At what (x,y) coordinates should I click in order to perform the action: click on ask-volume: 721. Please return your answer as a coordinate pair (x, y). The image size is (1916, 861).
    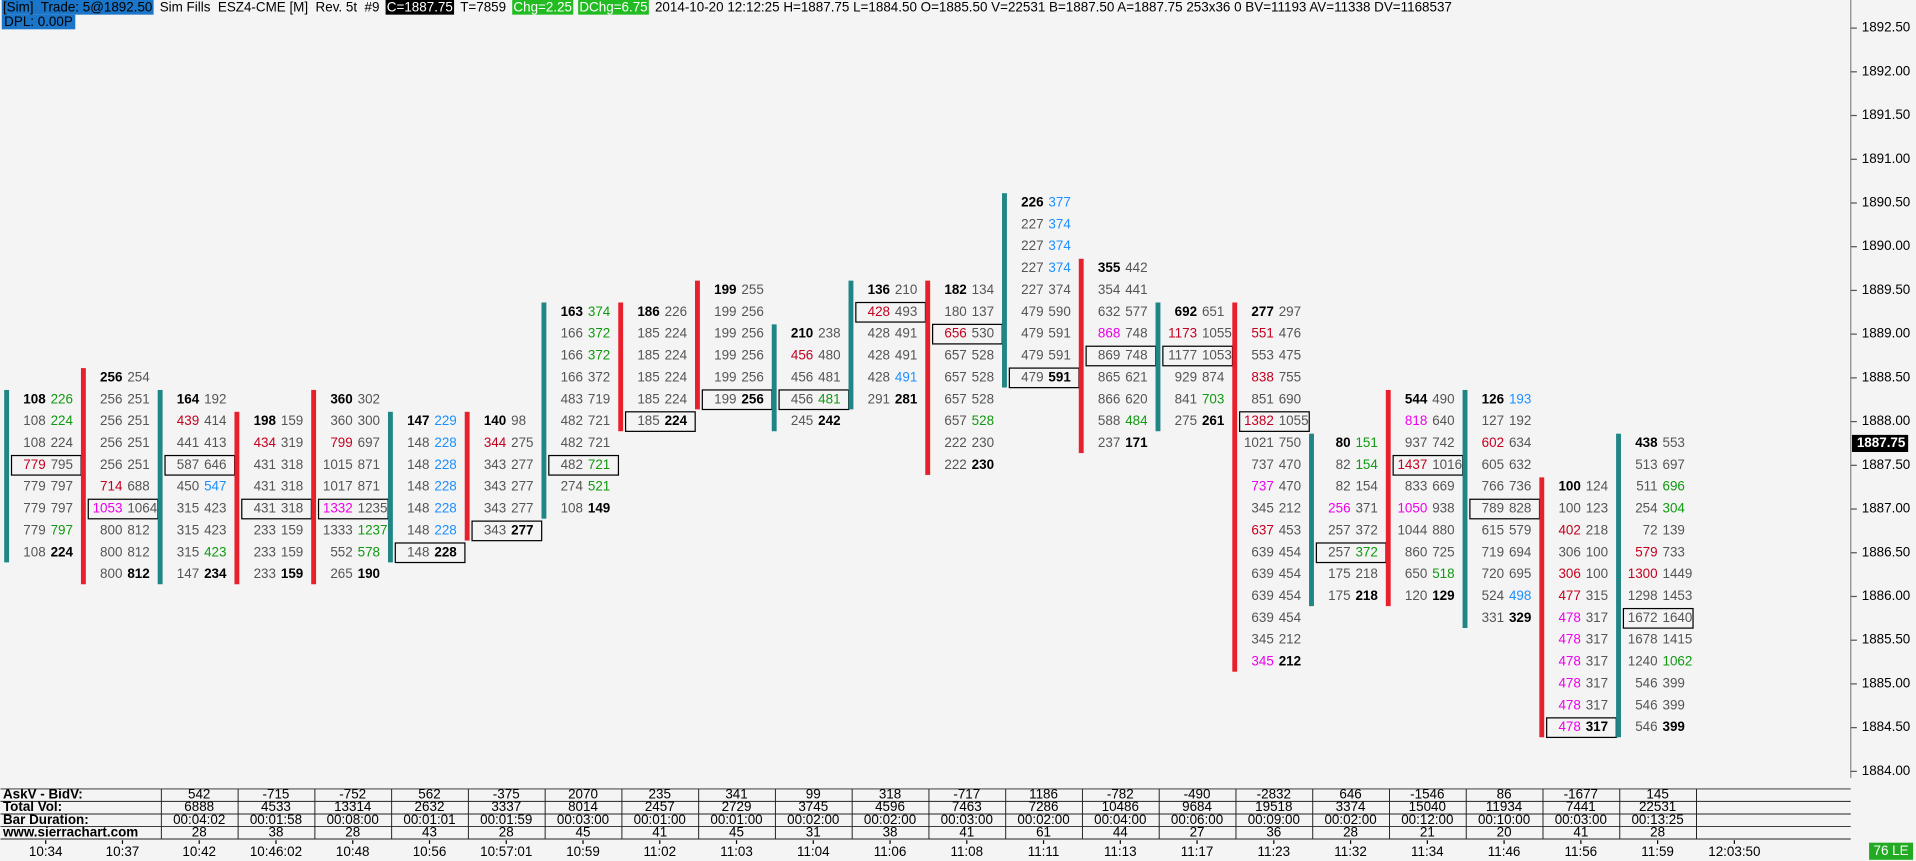
    Looking at the image, I should click on (599, 442).